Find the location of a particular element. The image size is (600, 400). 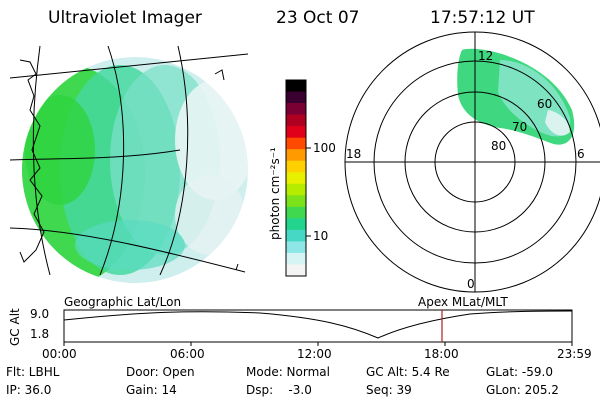

status-glon: GLon: 205.2 is located at coordinates (522, 390).